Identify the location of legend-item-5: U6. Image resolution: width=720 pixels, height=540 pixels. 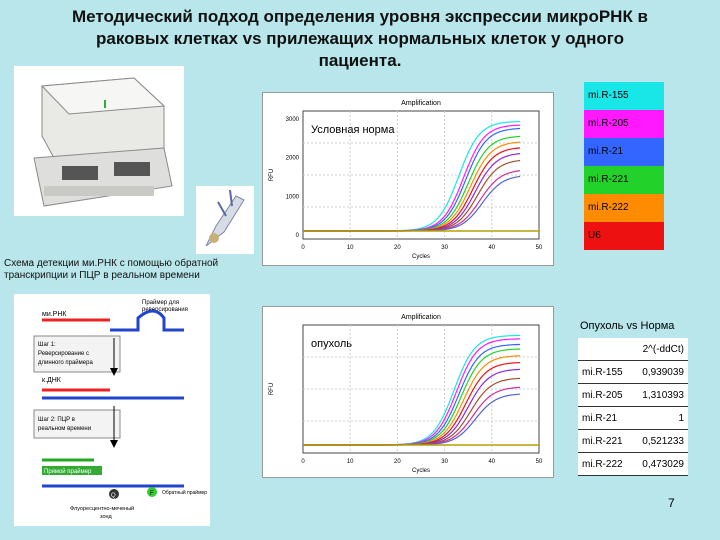
(624, 236).